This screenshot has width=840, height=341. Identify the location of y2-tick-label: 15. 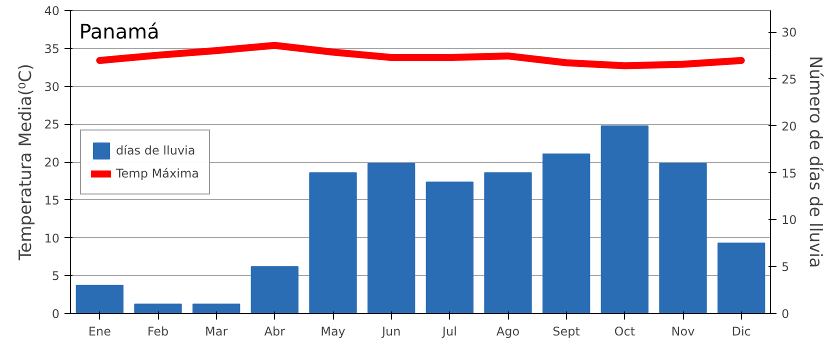
(789, 173).